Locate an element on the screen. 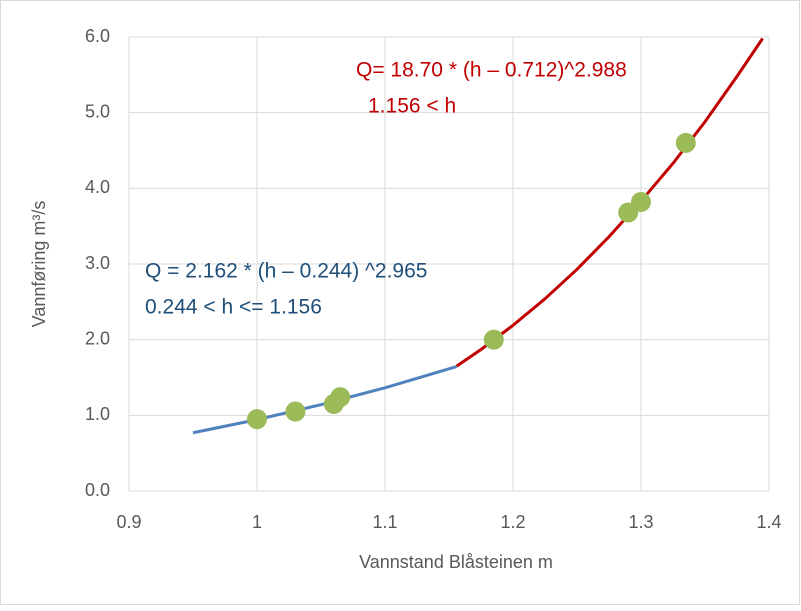  x-tick-label: 1.4 is located at coordinates (768, 522).